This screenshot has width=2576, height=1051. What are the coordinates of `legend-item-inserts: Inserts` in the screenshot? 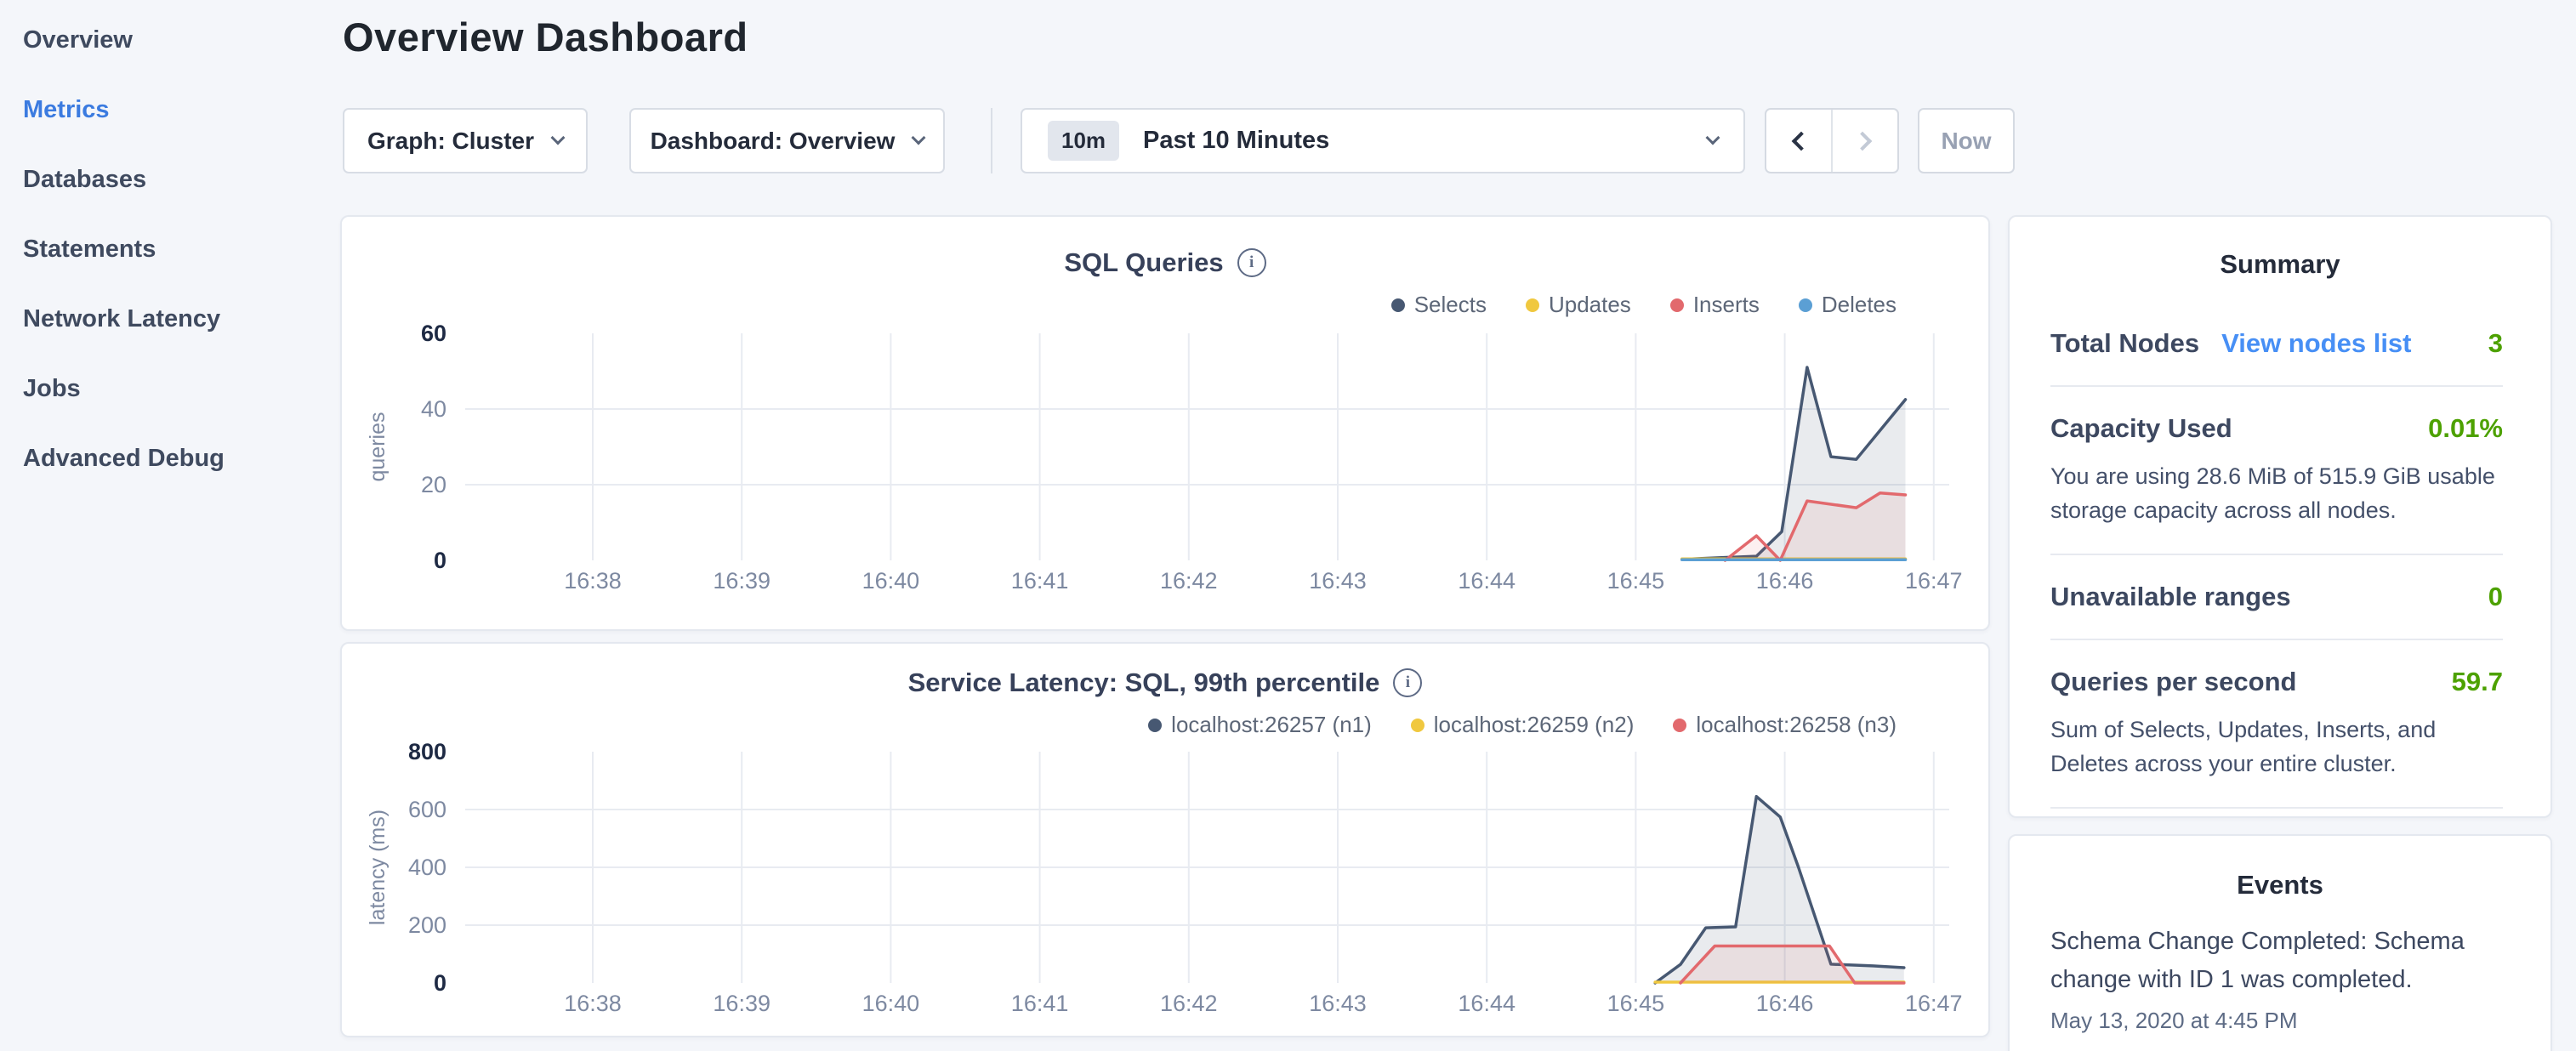 It's located at (1714, 305).